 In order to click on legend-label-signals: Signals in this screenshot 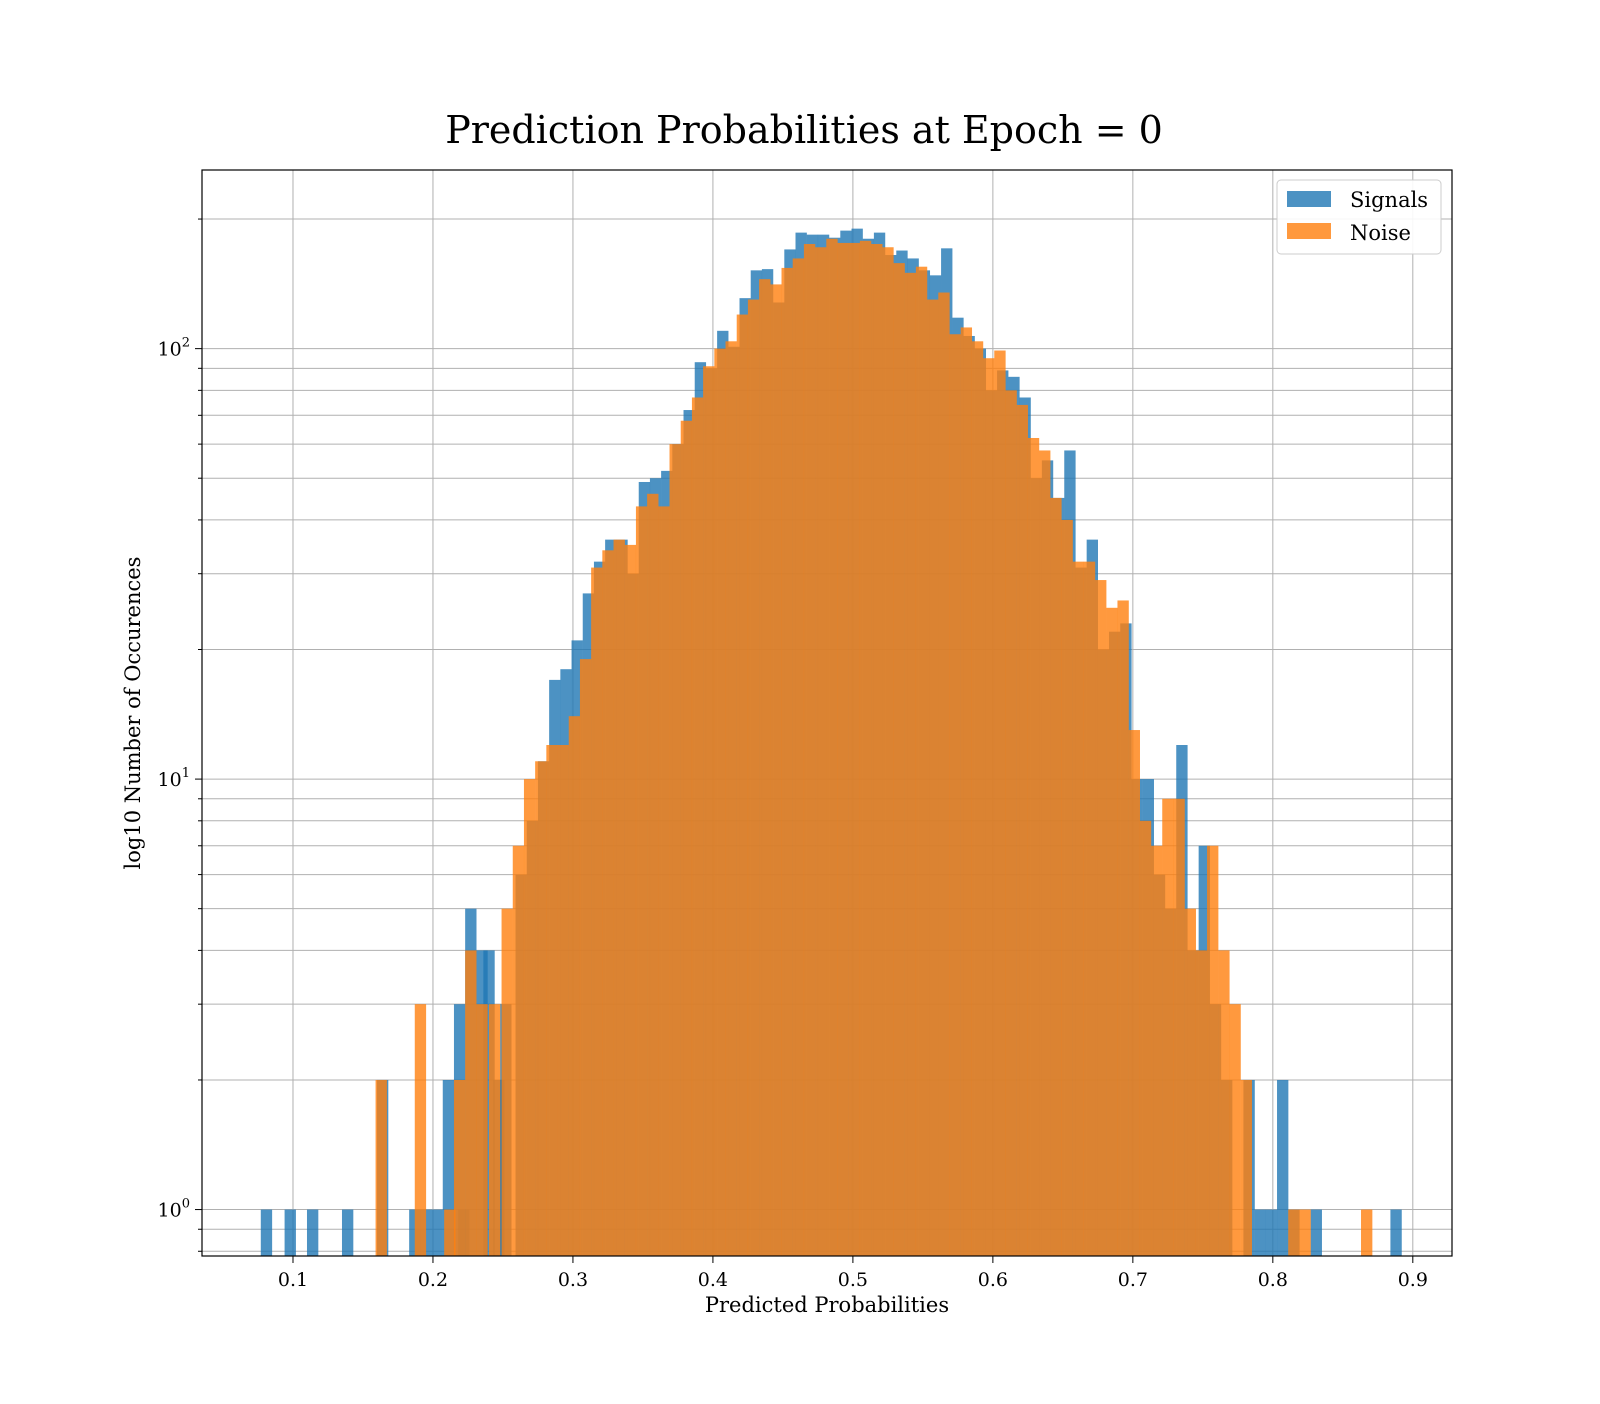, I will do `click(1389, 200)`.